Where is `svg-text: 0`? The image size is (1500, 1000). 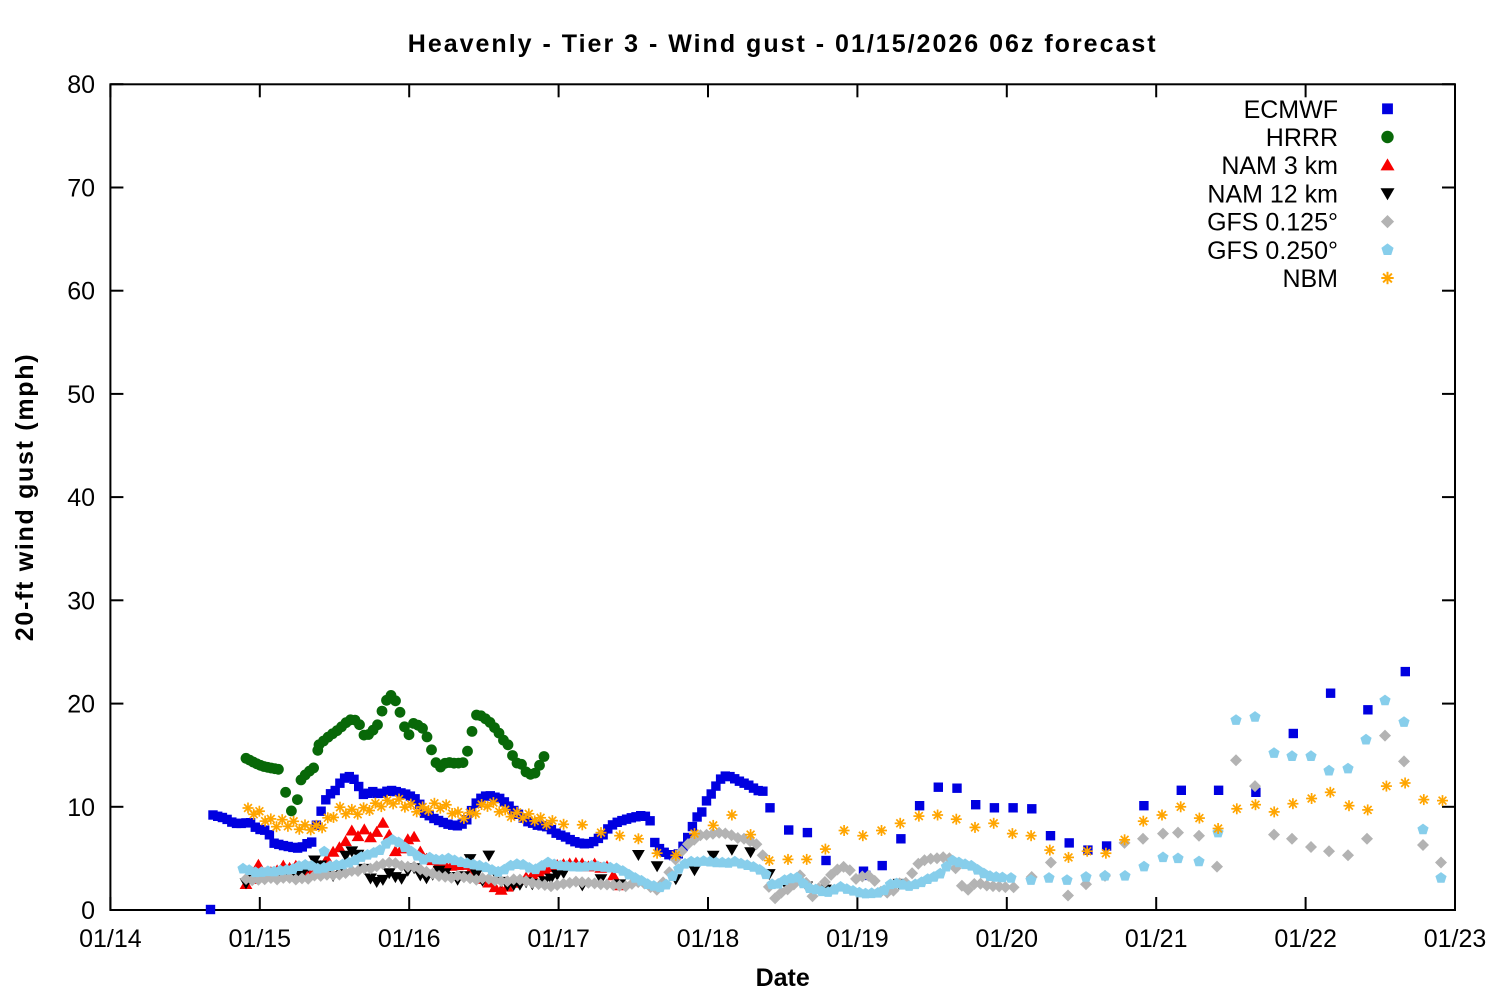 svg-text: 0 is located at coordinates (88, 911).